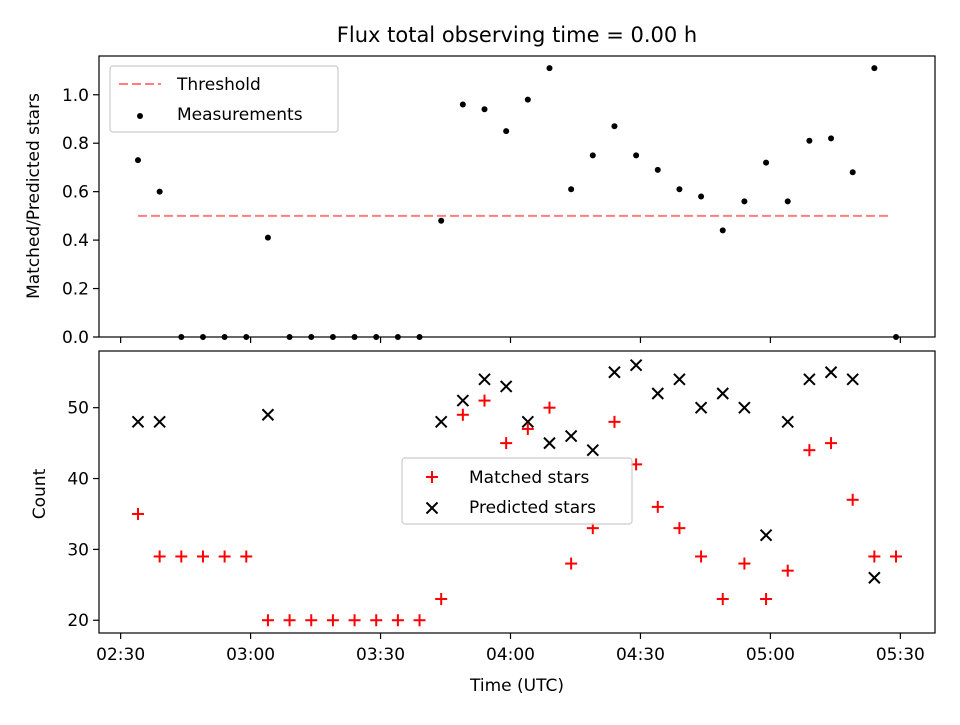 The image size is (960, 725). Describe the element at coordinates (40, 493) in the screenshot. I see `bottom-y-axis-label: Count` at that location.